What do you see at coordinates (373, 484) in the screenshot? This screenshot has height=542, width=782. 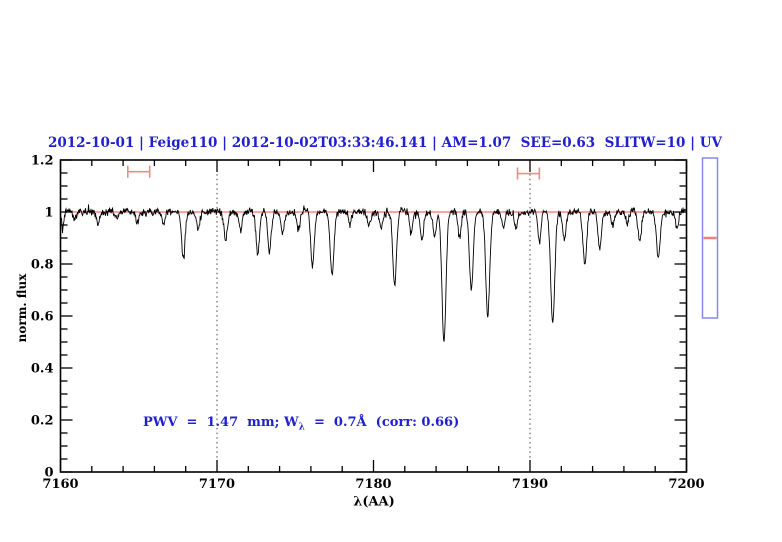 I see `x-tick-label: 7180` at bounding box center [373, 484].